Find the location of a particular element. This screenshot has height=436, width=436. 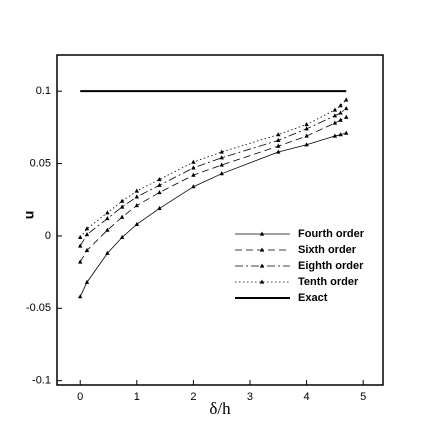

y-tick-label: 0.05 is located at coordinates (40, 163).